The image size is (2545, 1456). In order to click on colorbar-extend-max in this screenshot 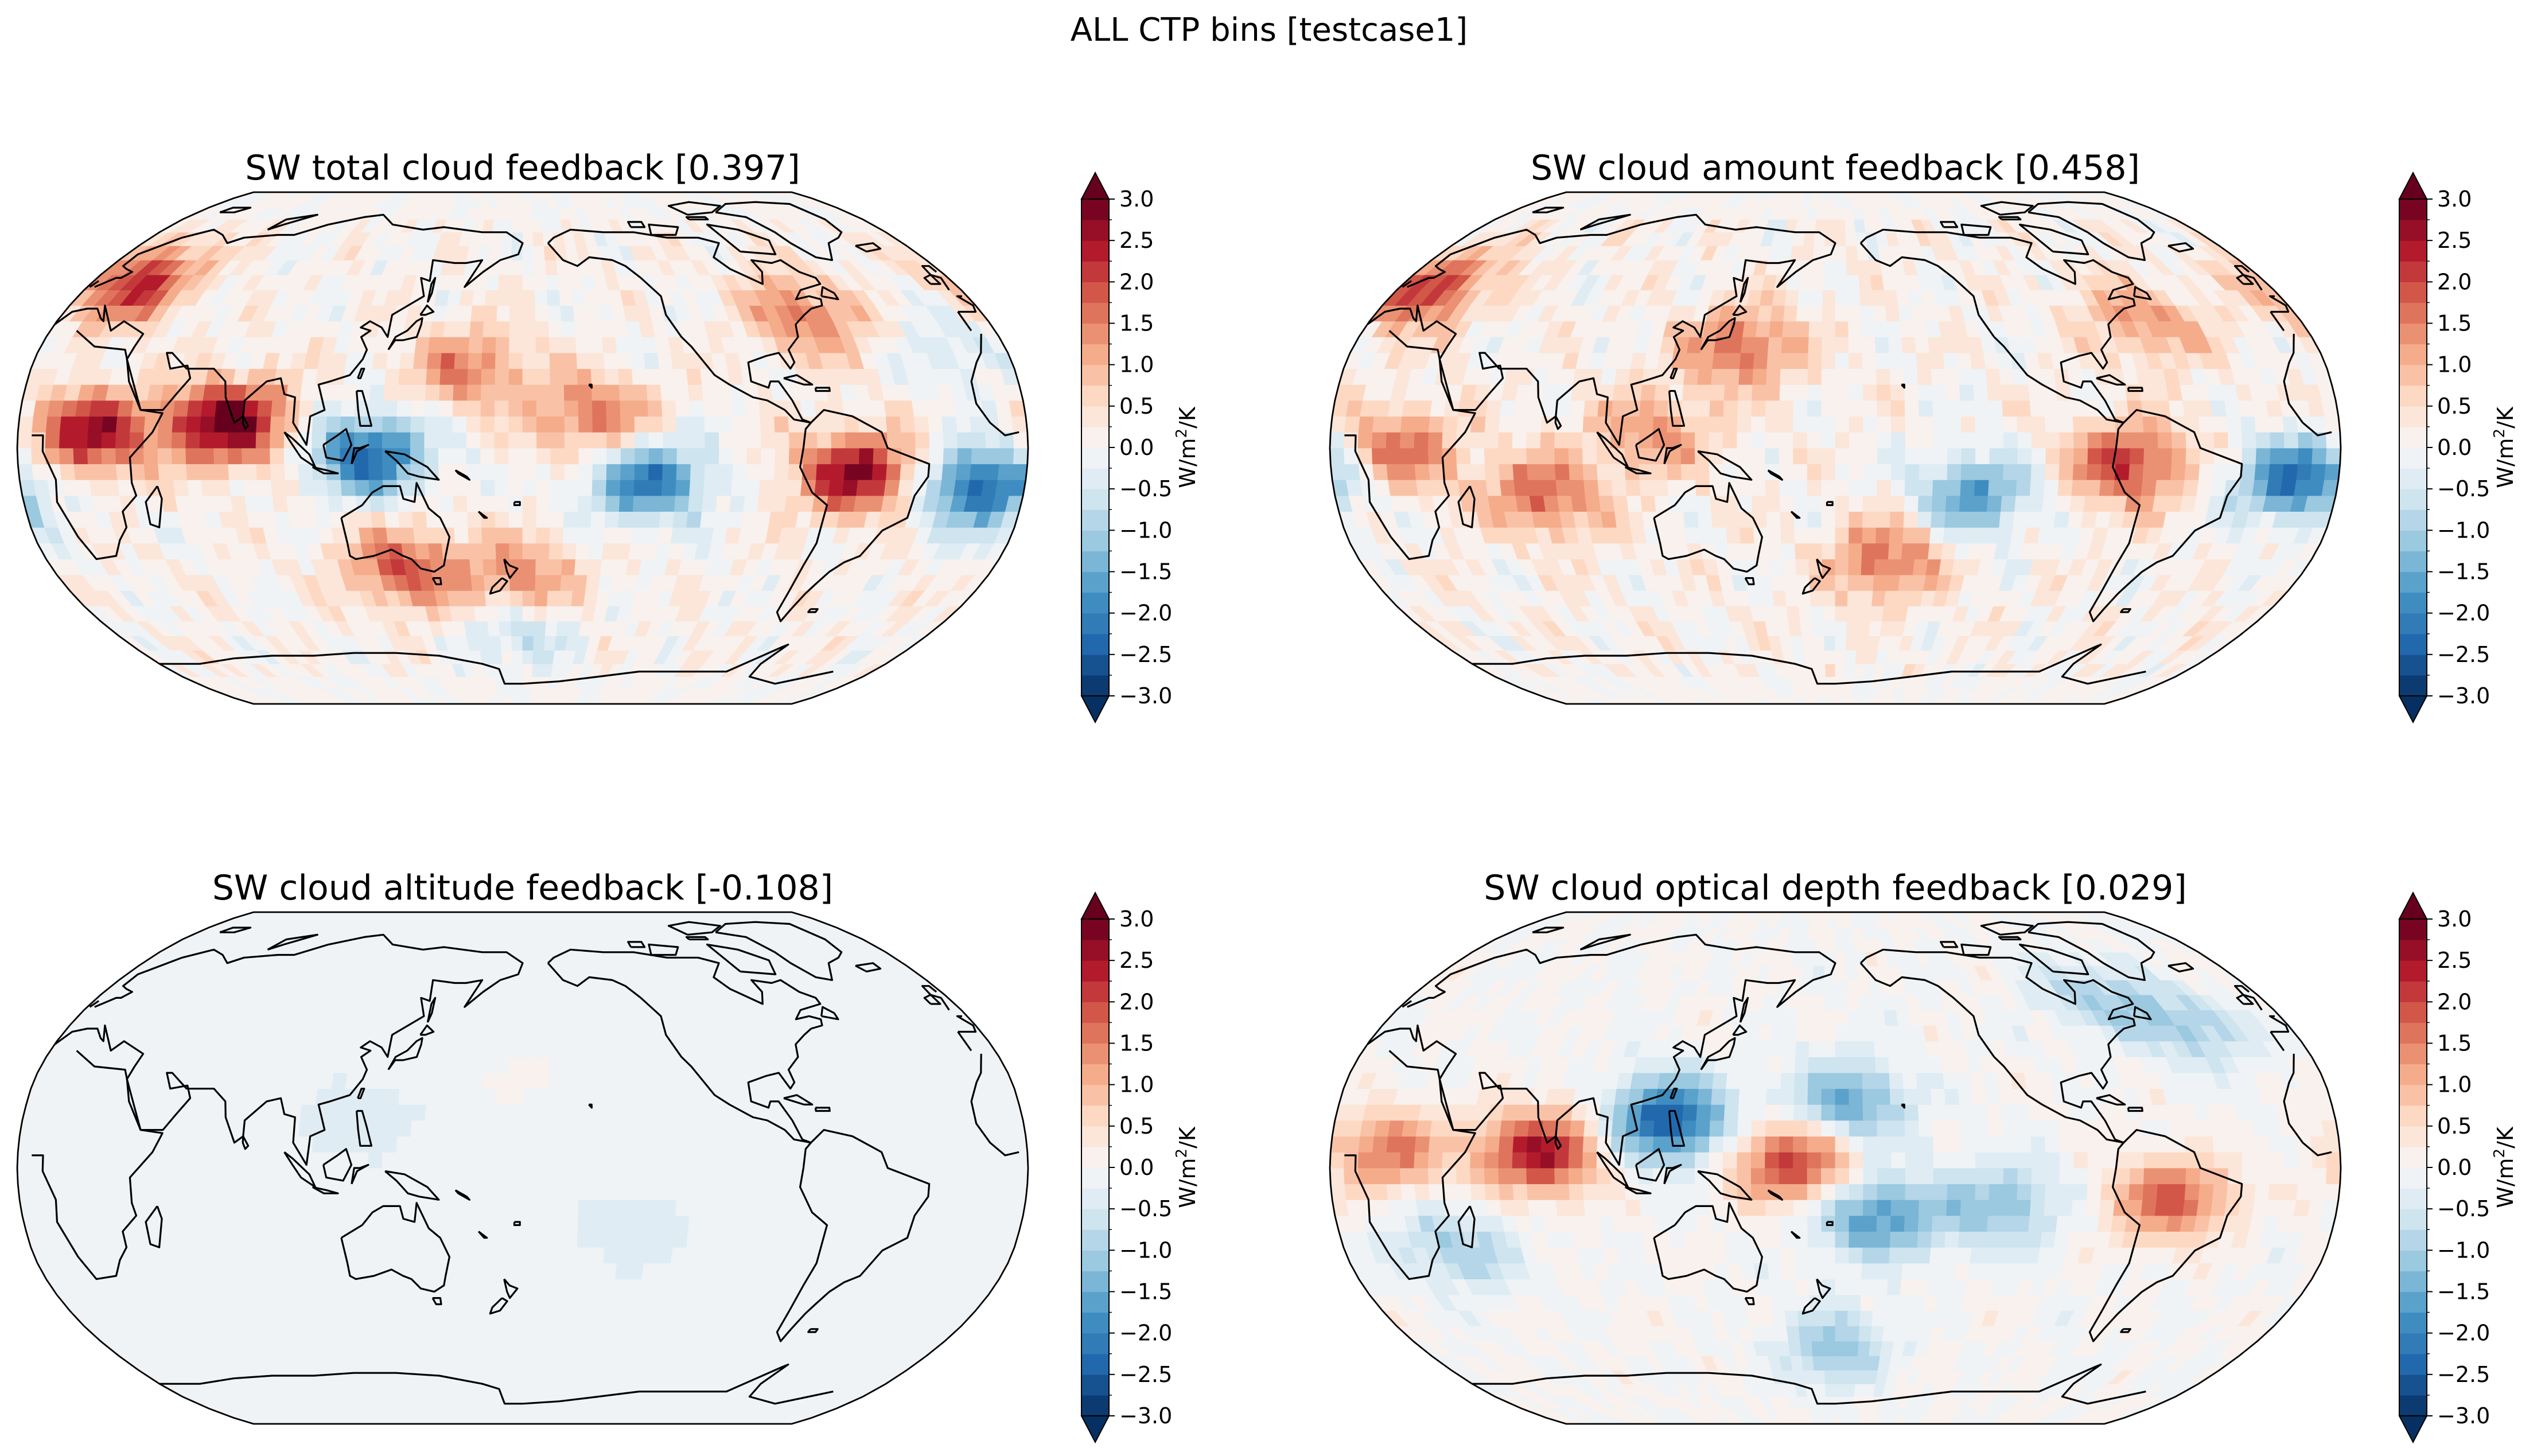, I will do `click(1095, 186)`.